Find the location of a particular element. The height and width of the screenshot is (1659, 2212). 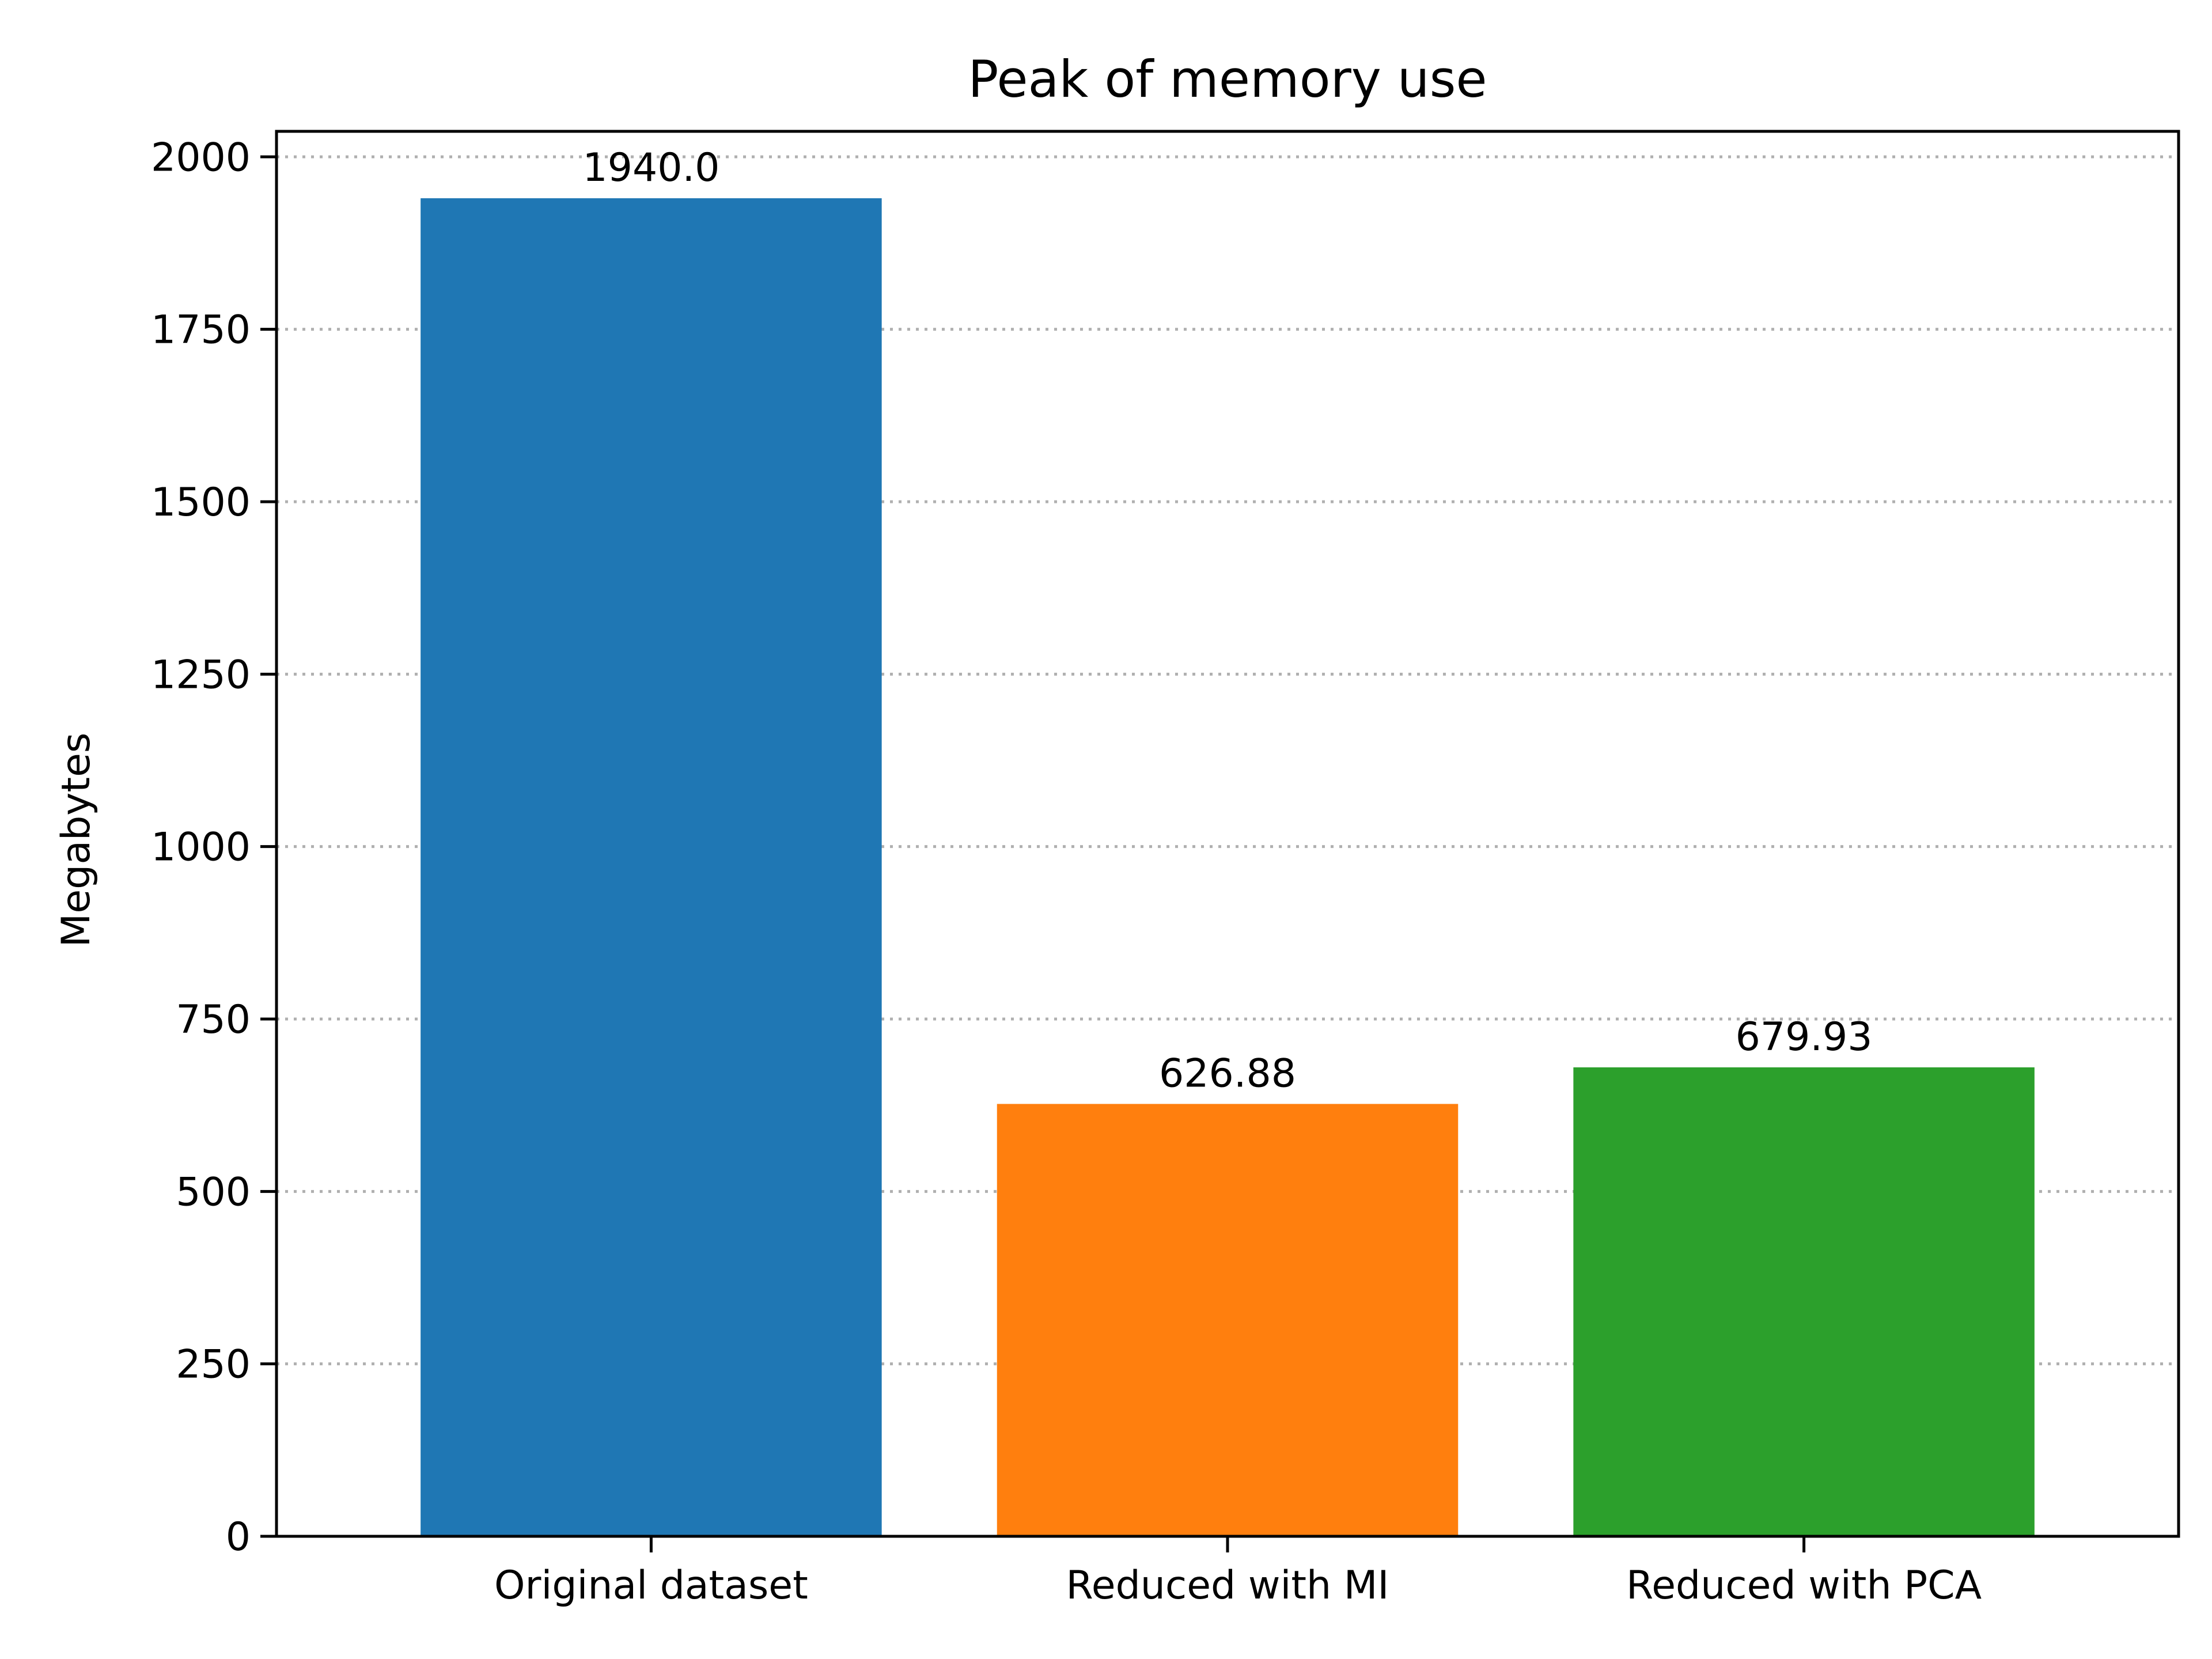

y-tick-label: 750 is located at coordinates (213, 1020).